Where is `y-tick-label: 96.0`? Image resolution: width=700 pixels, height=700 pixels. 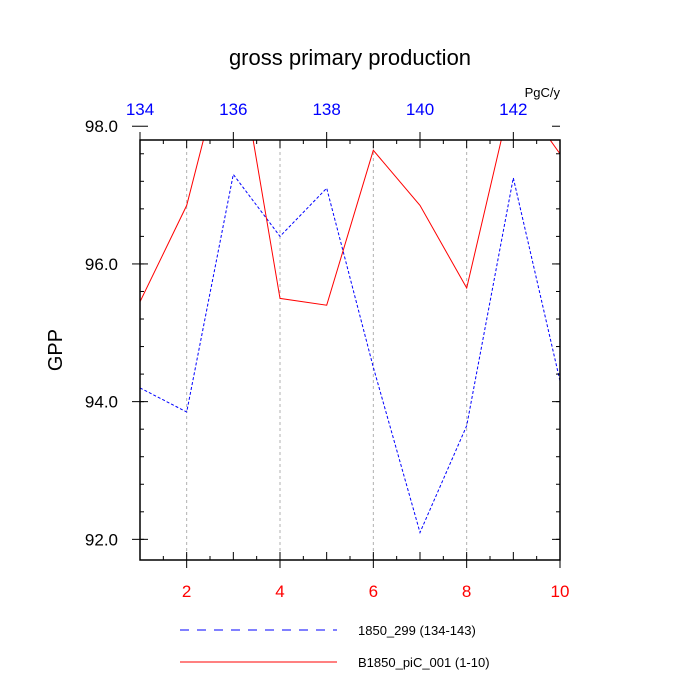
y-tick-label: 96.0 is located at coordinates (101, 264).